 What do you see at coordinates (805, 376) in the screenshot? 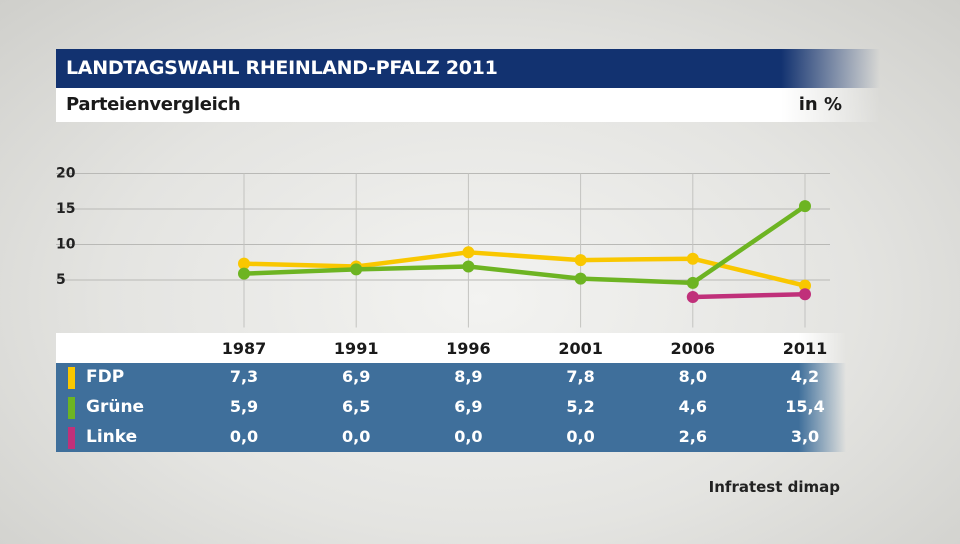
I see `table-cell-value: 4,2` at bounding box center [805, 376].